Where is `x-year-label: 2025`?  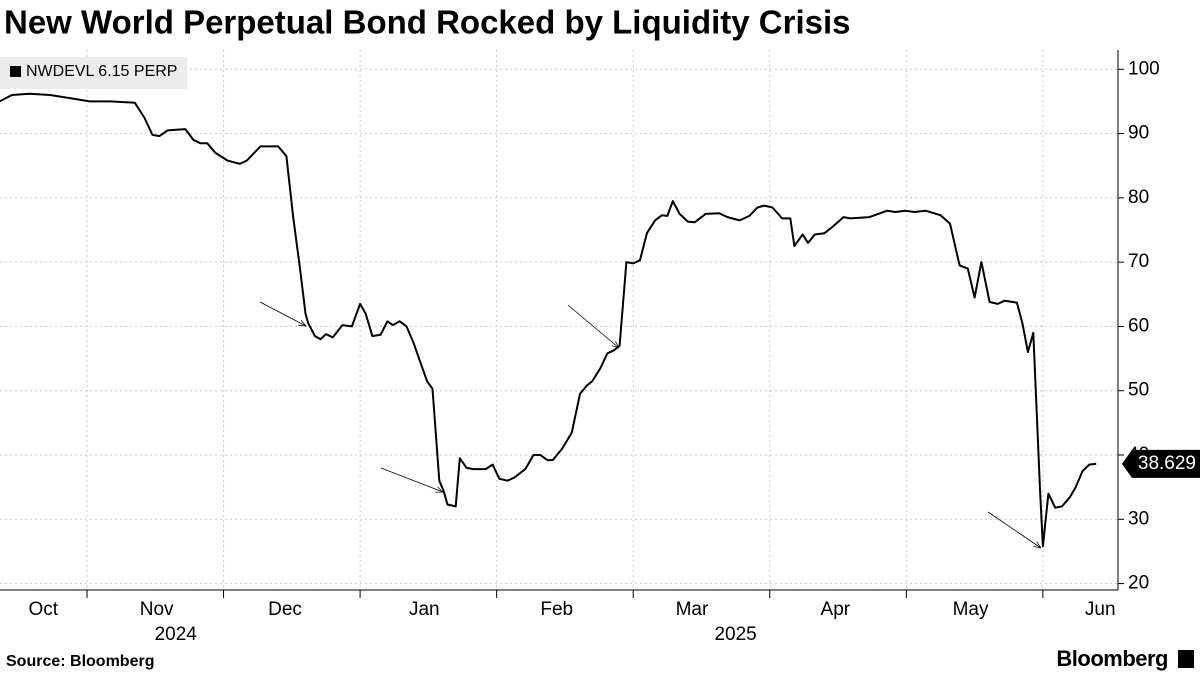 x-year-label: 2025 is located at coordinates (735, 634).